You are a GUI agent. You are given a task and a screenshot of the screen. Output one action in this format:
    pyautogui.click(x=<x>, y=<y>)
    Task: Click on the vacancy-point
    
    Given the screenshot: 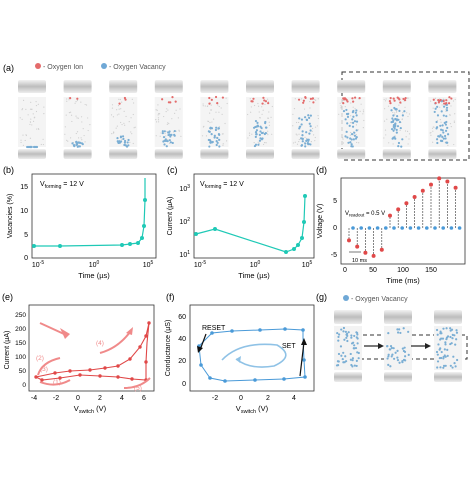 What is the action you would take?
    pyautogui.click(x=145, y=200)
    